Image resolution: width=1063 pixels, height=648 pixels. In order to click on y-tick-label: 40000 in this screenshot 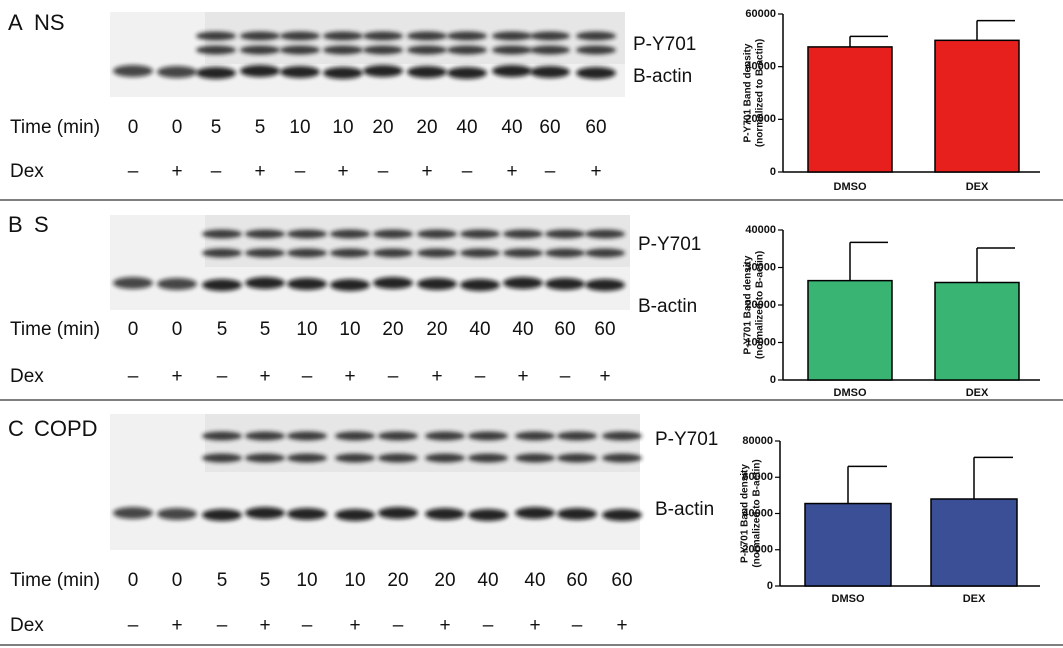, I will do `click(757, 513)`.